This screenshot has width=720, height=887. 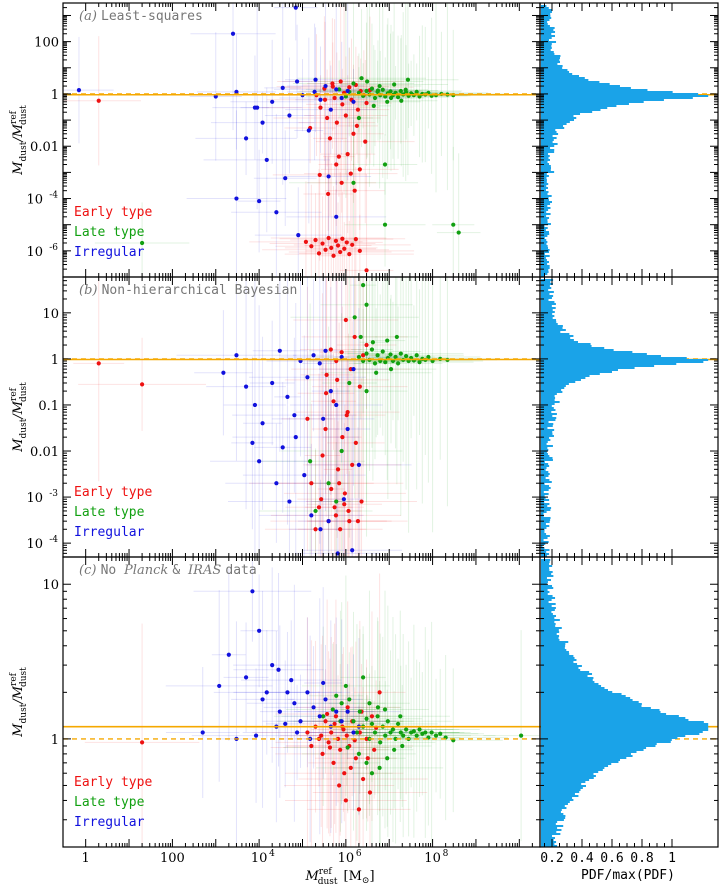 What do you see at coordinates (18, 445) in the screenshot?
I see `y-axis-title-part: M` at bounding box center [18, 445].